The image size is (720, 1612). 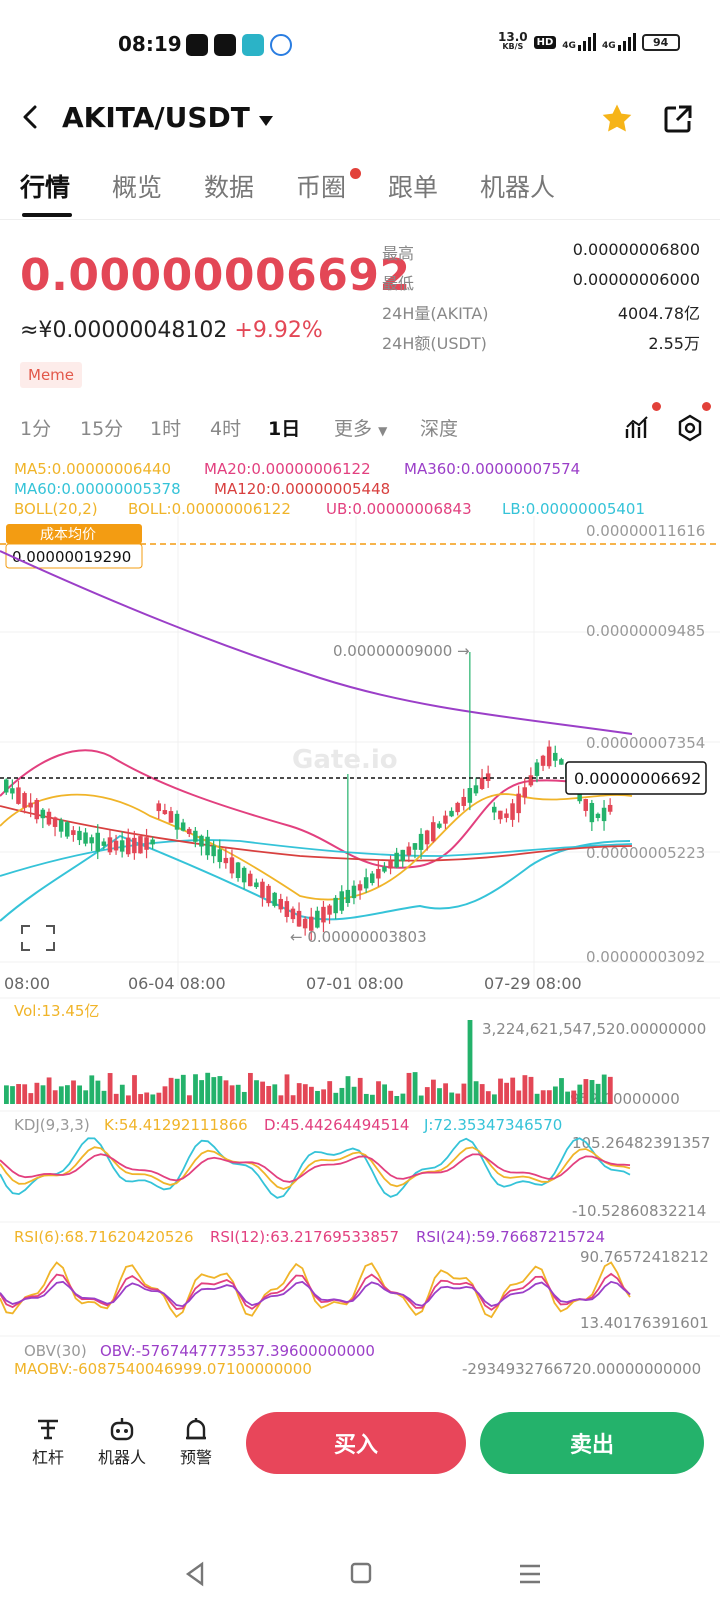 I want to click on status-bar: 08:19 13.0 KB/S HD 4G 4G 94, so click(x=360, y=46).